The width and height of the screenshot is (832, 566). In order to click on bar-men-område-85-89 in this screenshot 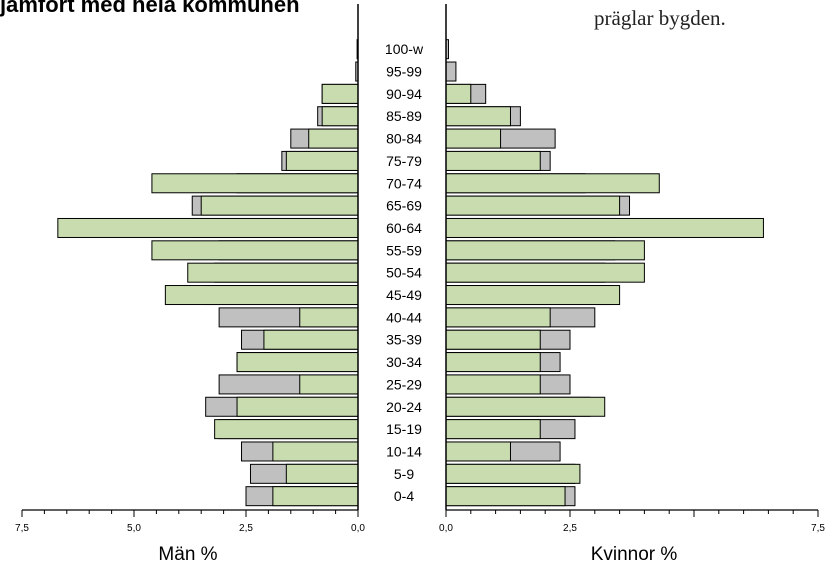, I will do `click(340, 116)`.